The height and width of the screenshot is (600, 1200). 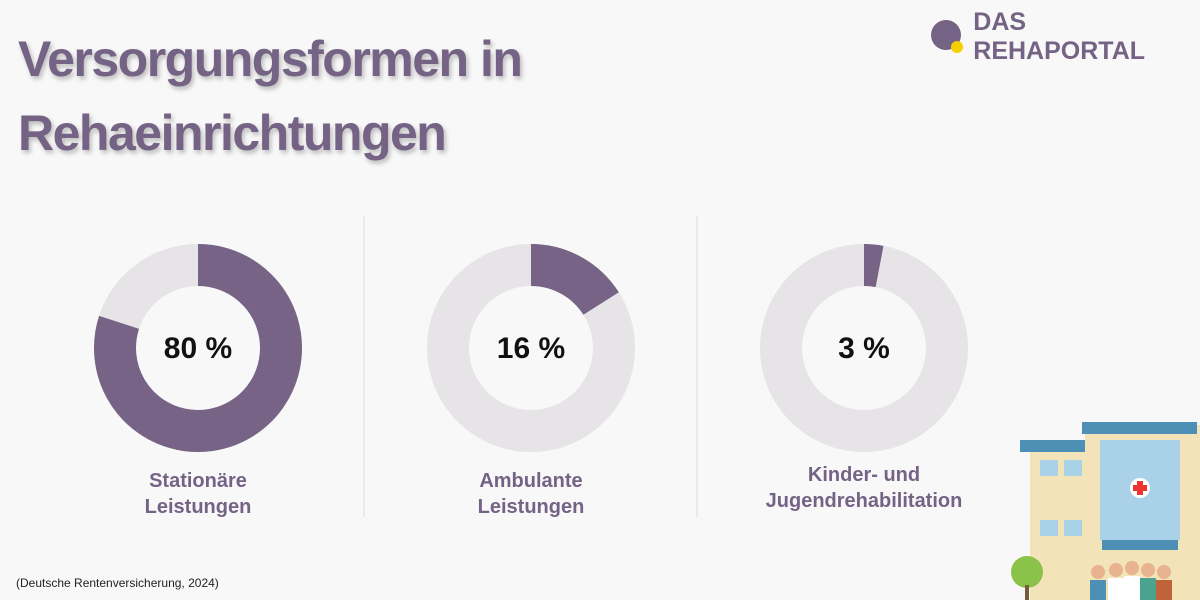 I want to click on chart-label: Kinder- und Jugendrehabilitation, so click(x=864, y=488).